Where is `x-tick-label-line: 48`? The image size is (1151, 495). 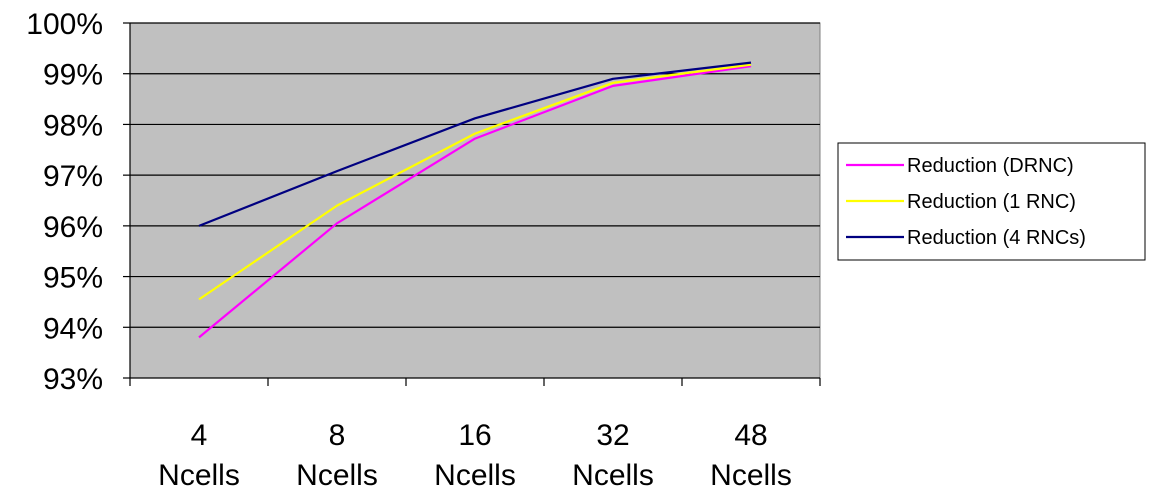
x-tick-label-line: 48 is located at coordinates (750, 435).